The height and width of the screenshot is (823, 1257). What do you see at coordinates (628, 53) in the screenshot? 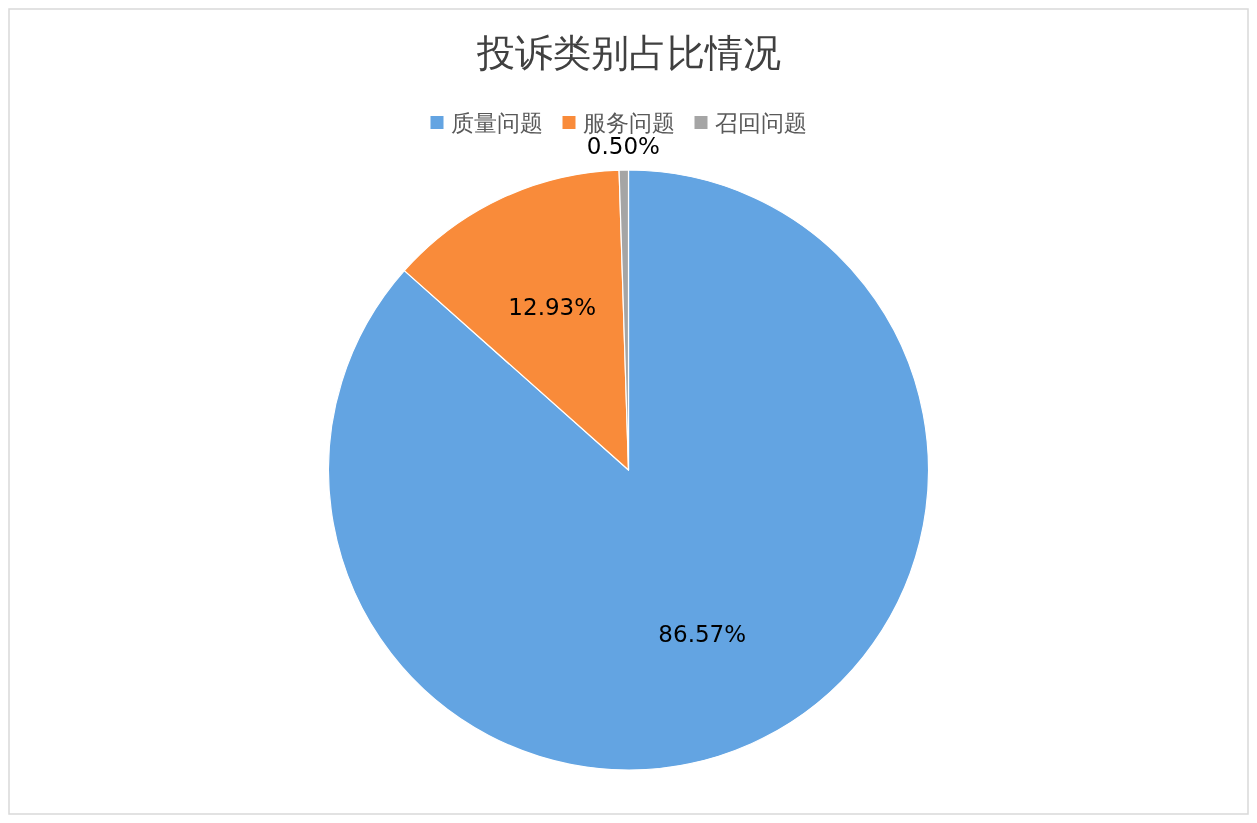
I see `chart-title: 投诉类别占比情况` at bounding box center [628, 53].